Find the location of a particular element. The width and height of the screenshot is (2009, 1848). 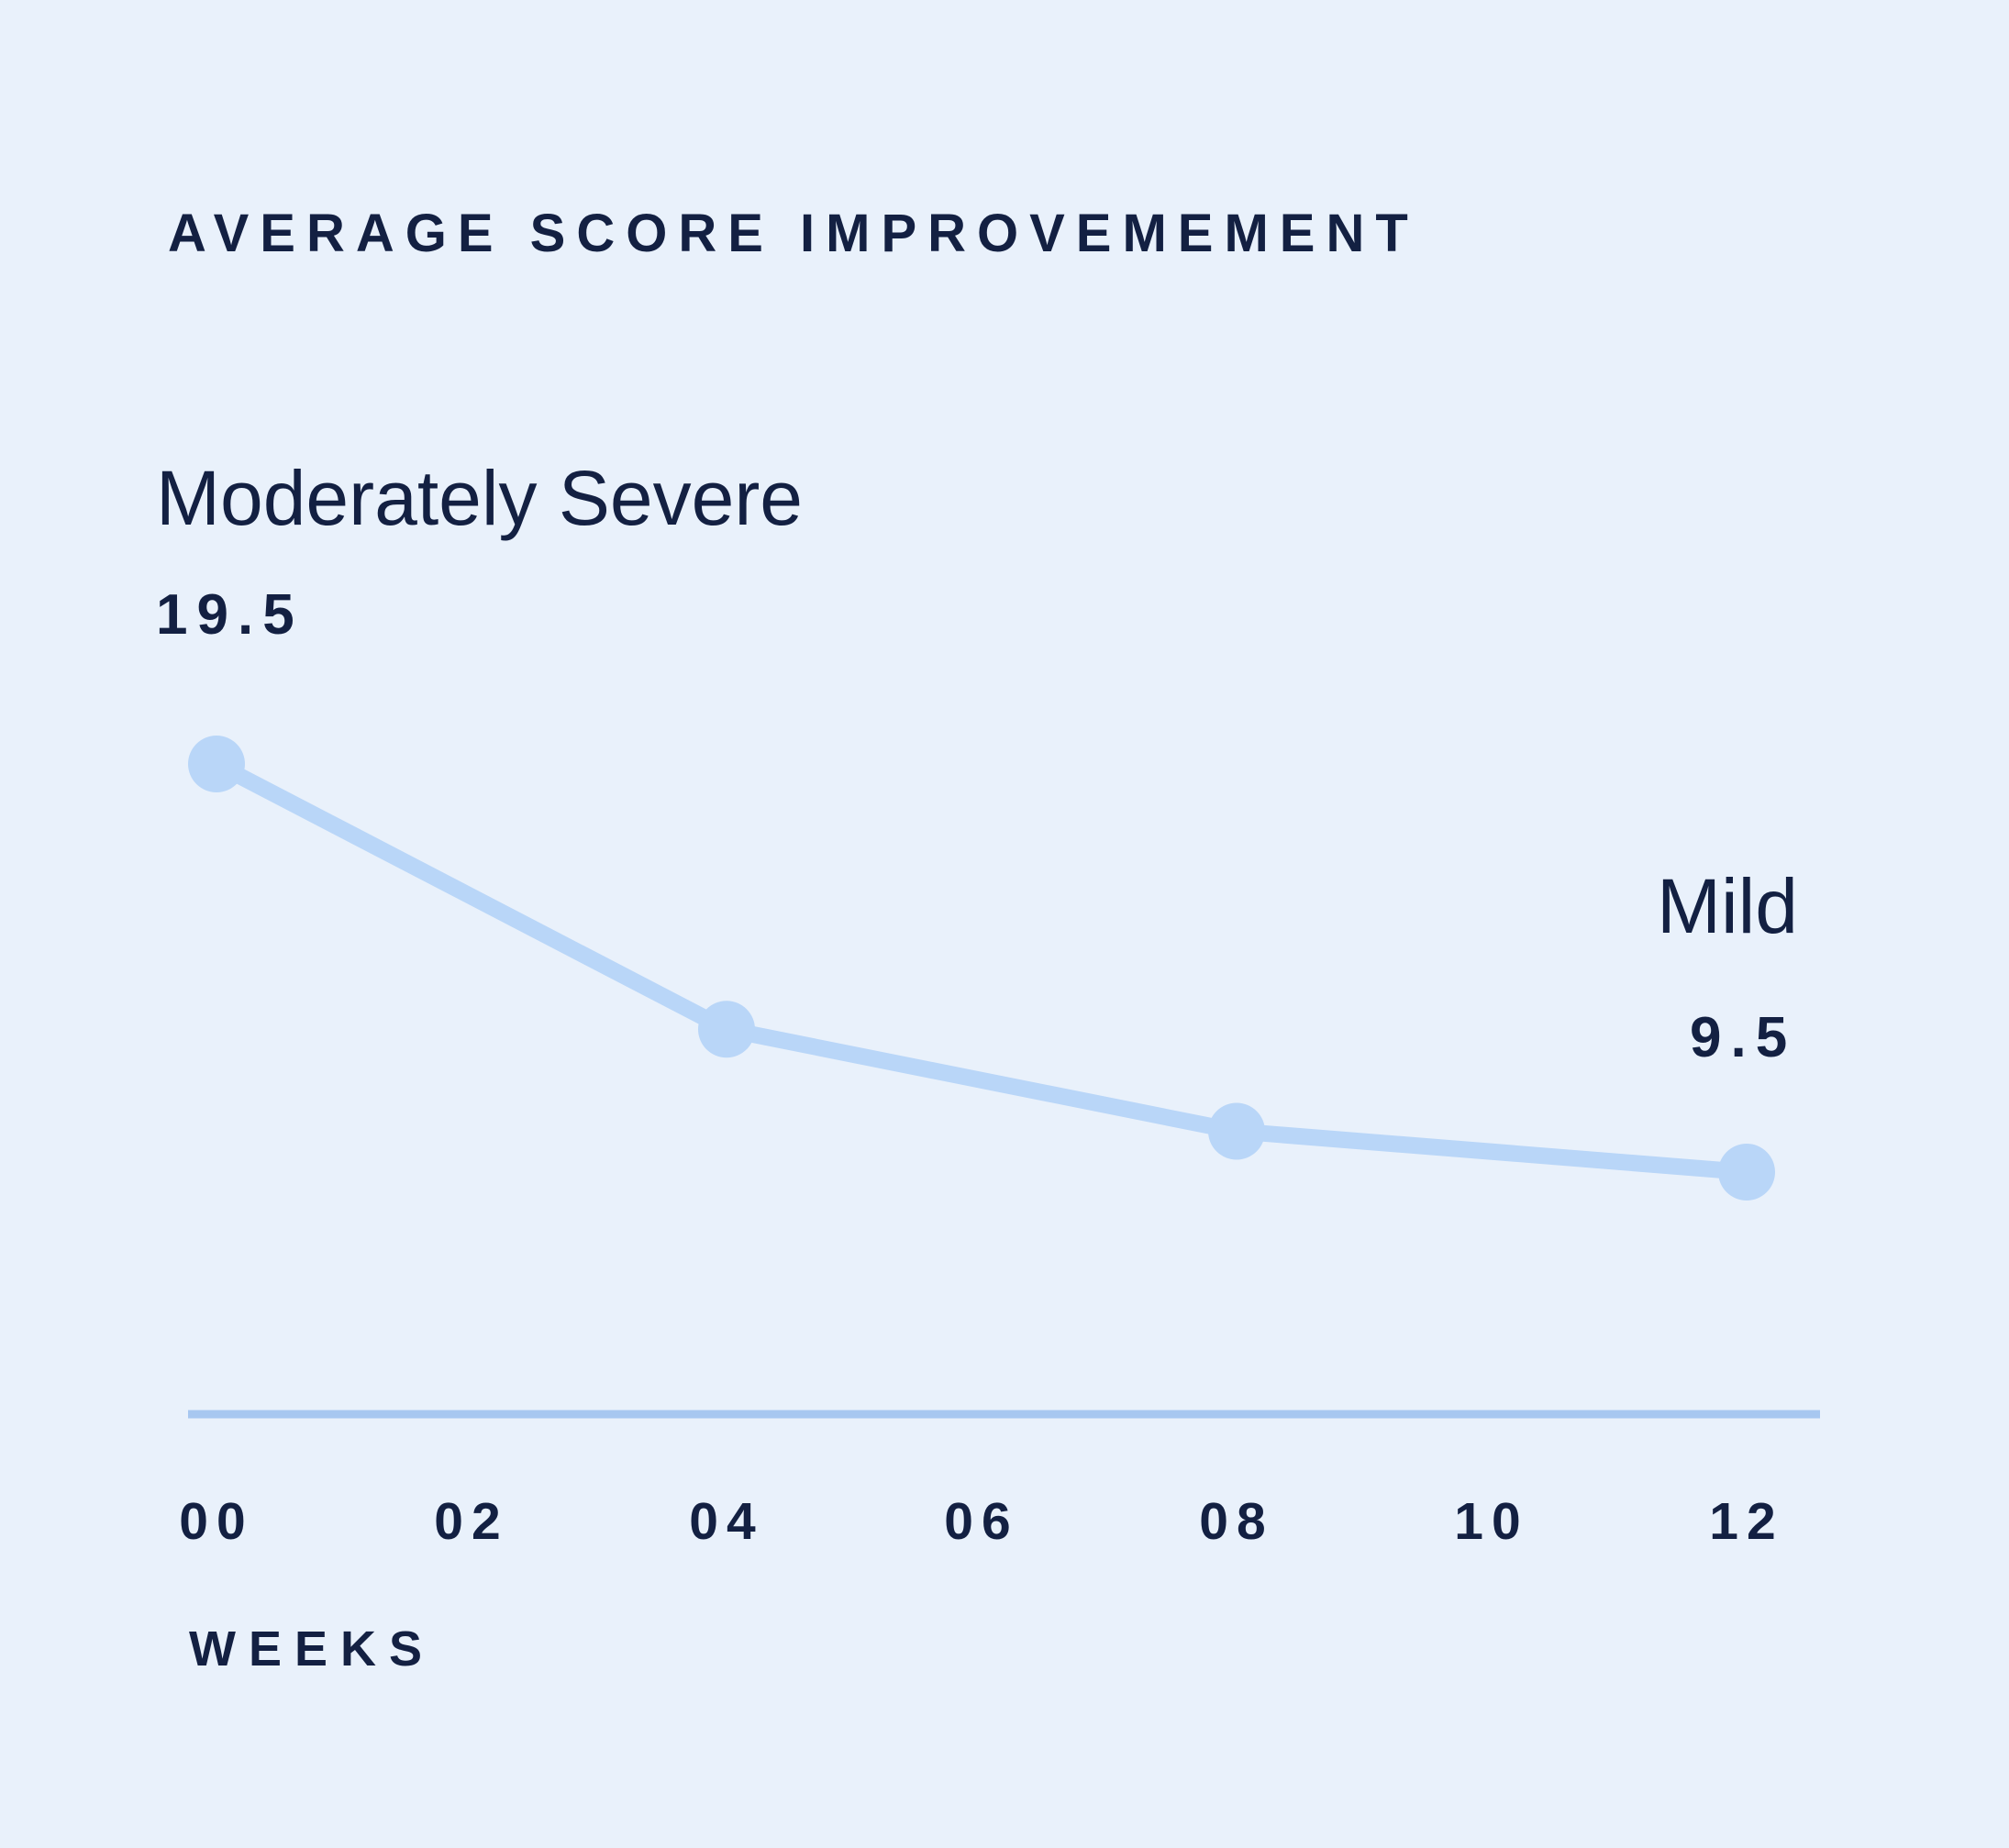

end-value-label: 9.5 is located at coordinates (1743, 1037).